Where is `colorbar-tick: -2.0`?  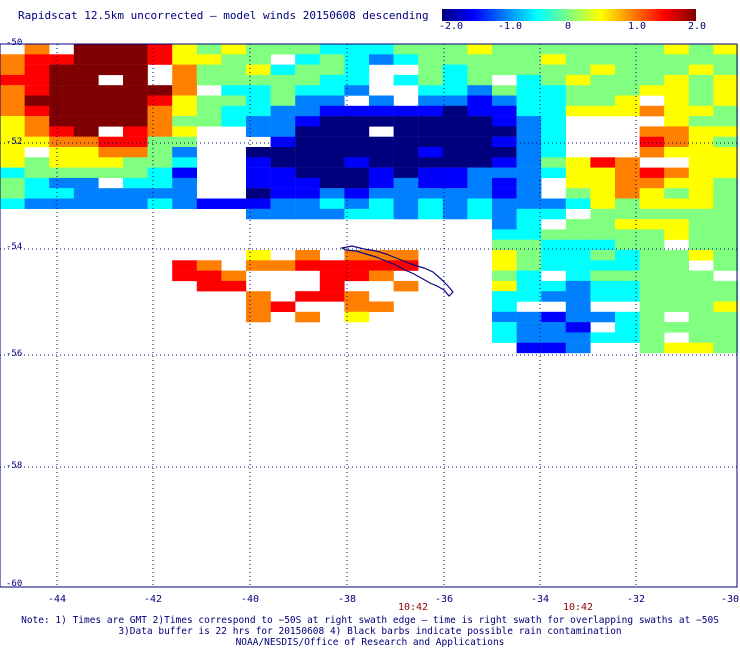
colorbar-tick: -2.0 is located at coordinates (451, 26).